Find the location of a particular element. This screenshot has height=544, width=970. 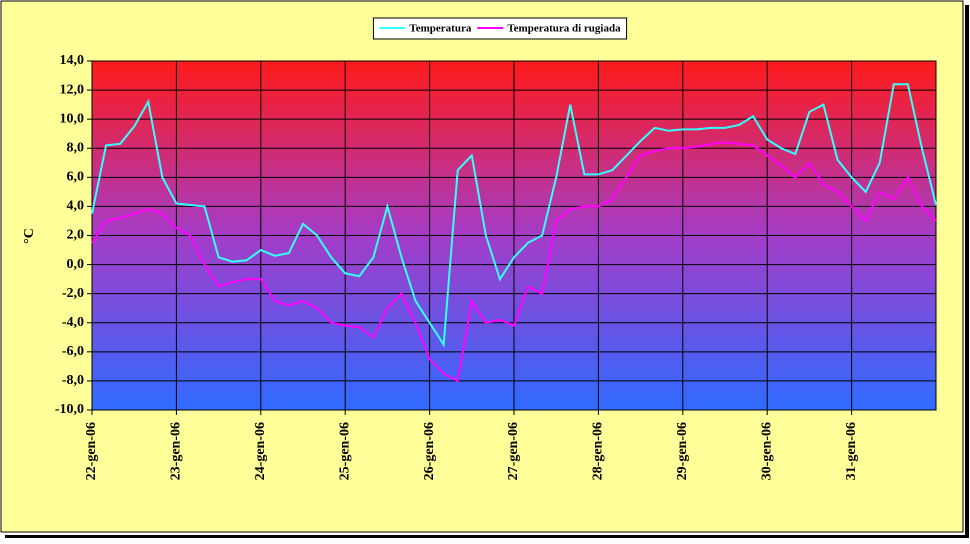

legend-label: Temperatura is located at coordinates (440, 29).